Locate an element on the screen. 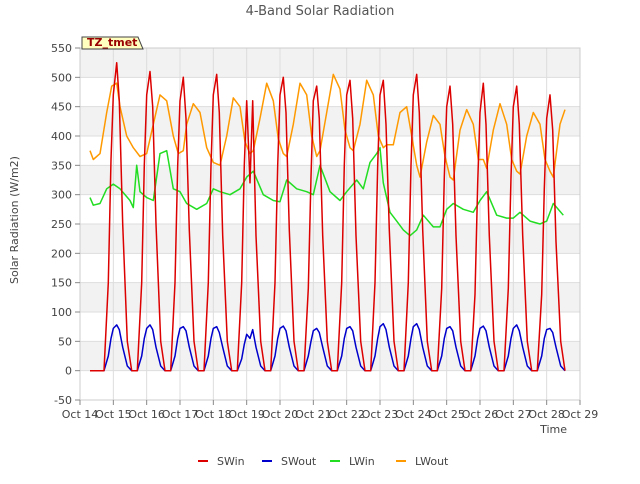  x-tick-label: Oct 16 is located at coordinates (146, 414).